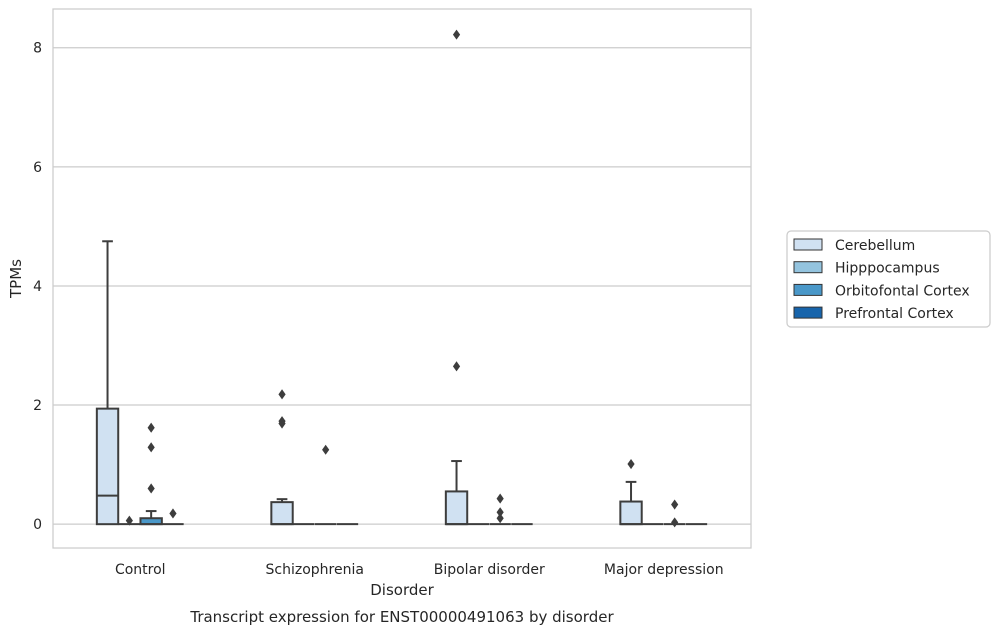 This screenshot has height=634, width=999. What do you see at coordinates (37, 168) in the screenshot?
I see `y-tick-label: 6` at bounding box center [37, 168].